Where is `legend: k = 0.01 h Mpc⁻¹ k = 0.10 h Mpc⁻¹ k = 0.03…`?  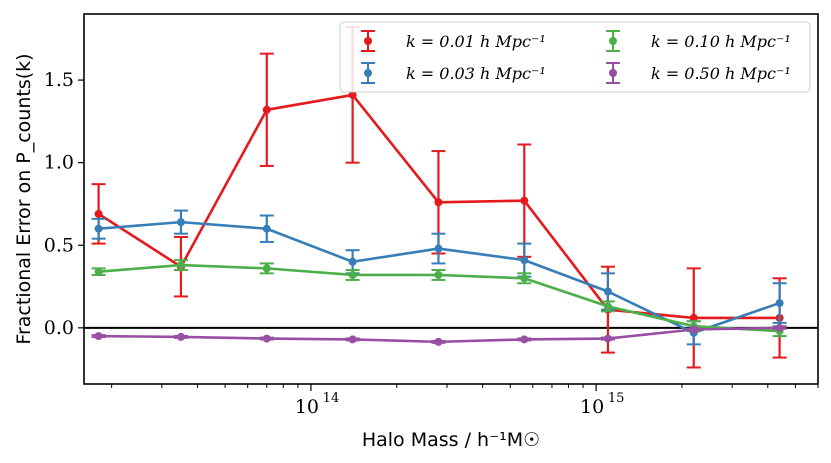
legend: k = 0.01 h Mpc⁻¹ k = 0.10 h Mpc⁻¹ k = 0.03… is located at coordinates (575, 57).